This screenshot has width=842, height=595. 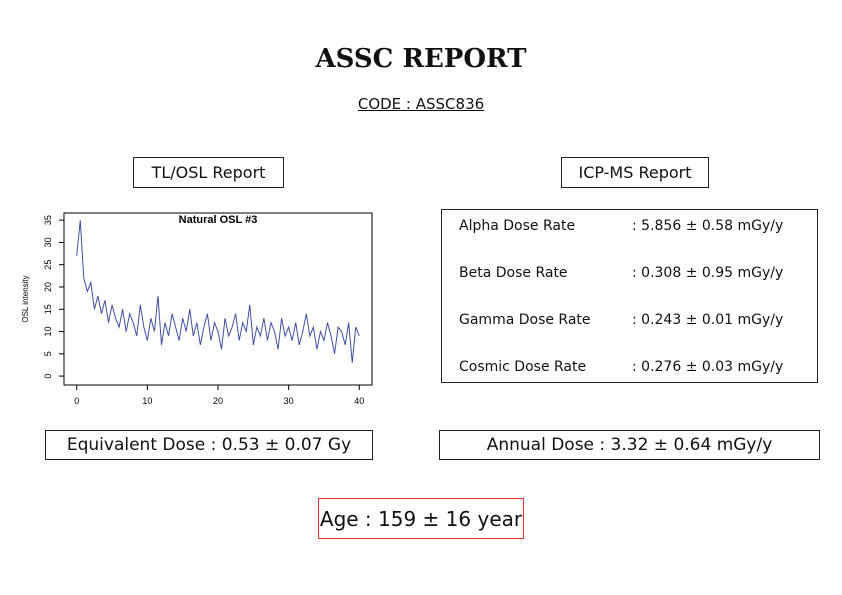 I want to click on dose-value: : 5.856 ± 0.58 mGy/y, so click(x=708, y=226).